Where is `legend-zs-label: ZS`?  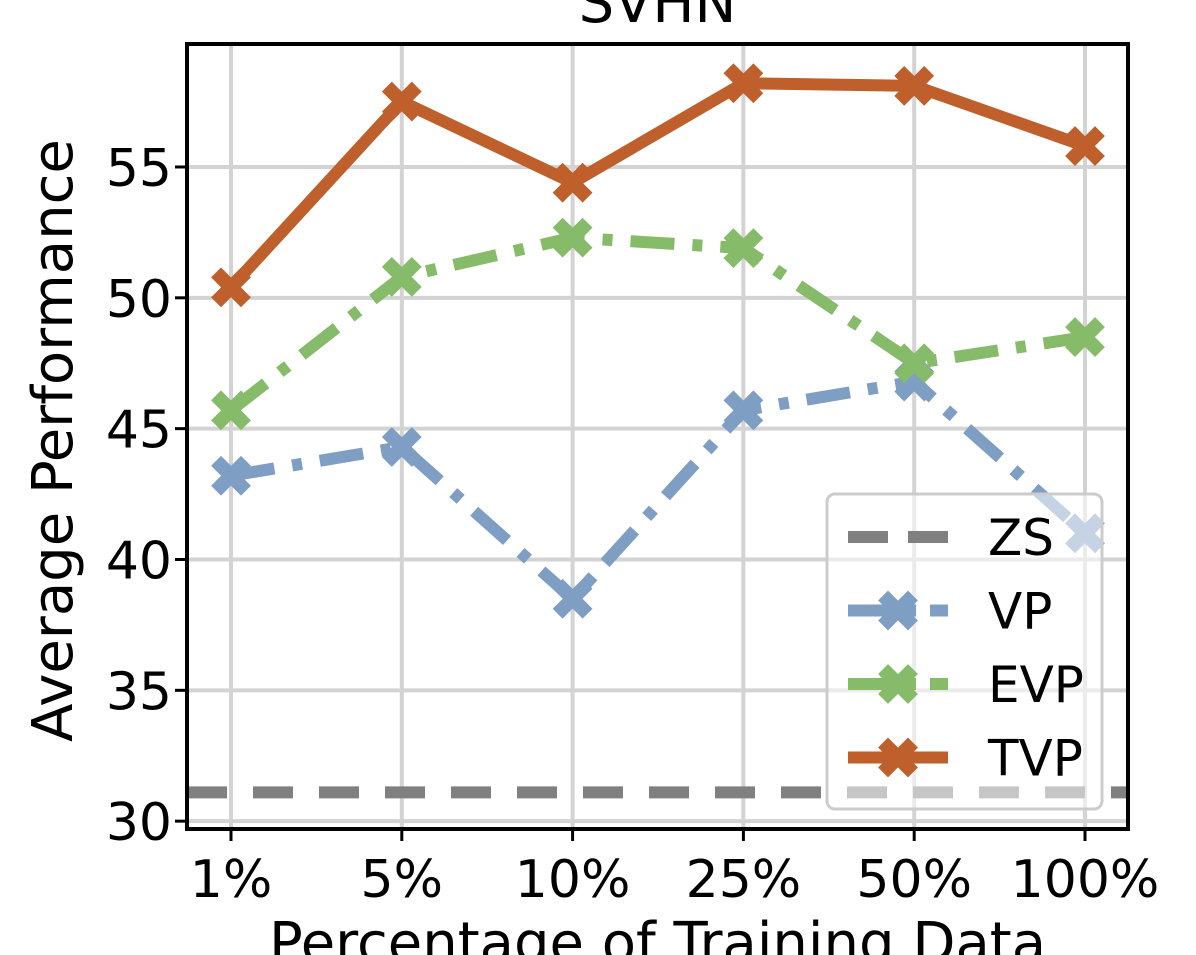
legend-zs-label: ZS is located at coordinates (1021, 538).